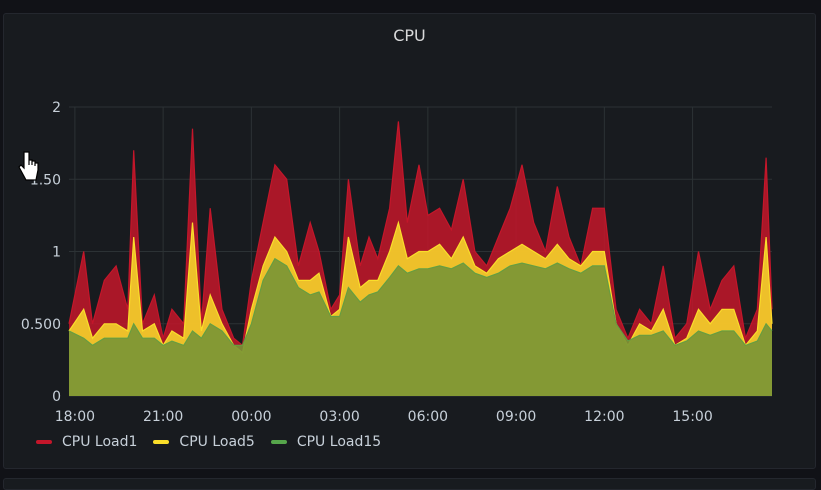 This screenshot has height=490, width=821. Describe the element at coordinates (45, 180) in the screenshot. I see `y-tick-label: 1.50` at that location.